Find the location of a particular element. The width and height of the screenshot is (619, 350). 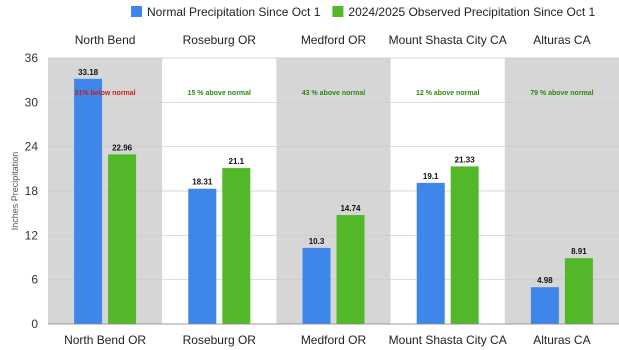

bar-value-label: 14.74 is located at coordinates (350, 208).